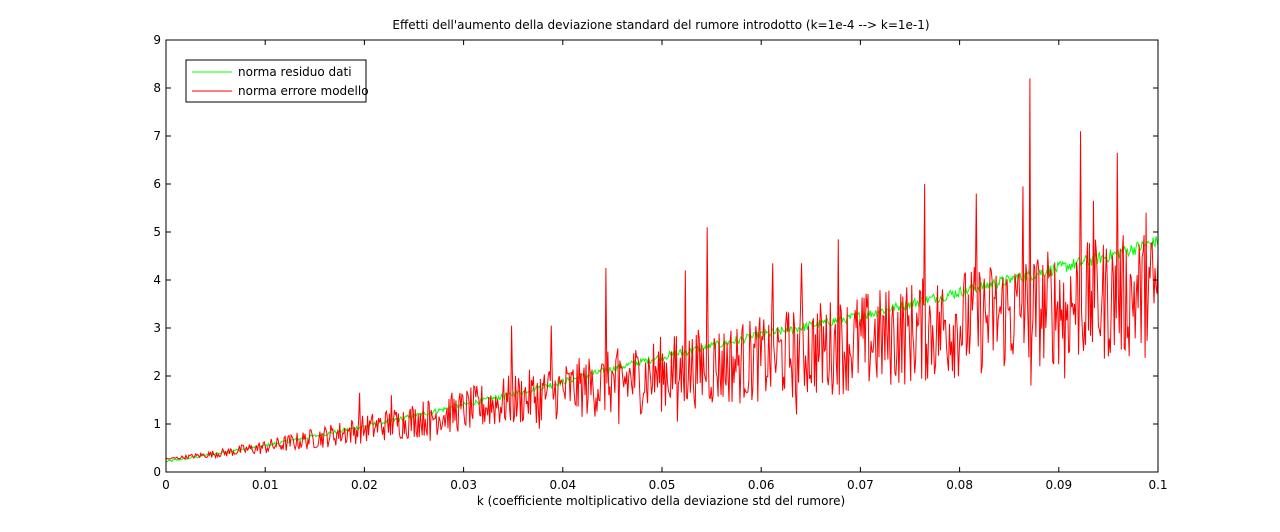  Describe the element at coordinates (157, 136) in the screenshot. I see `y-tick-label: 7` at that location.